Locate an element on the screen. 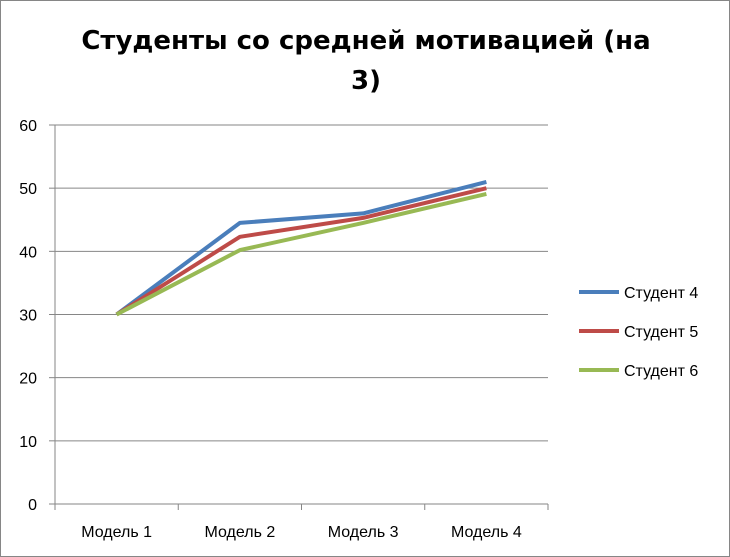  x-tick-label: Модель 2 is located at coordinates (239, 532).